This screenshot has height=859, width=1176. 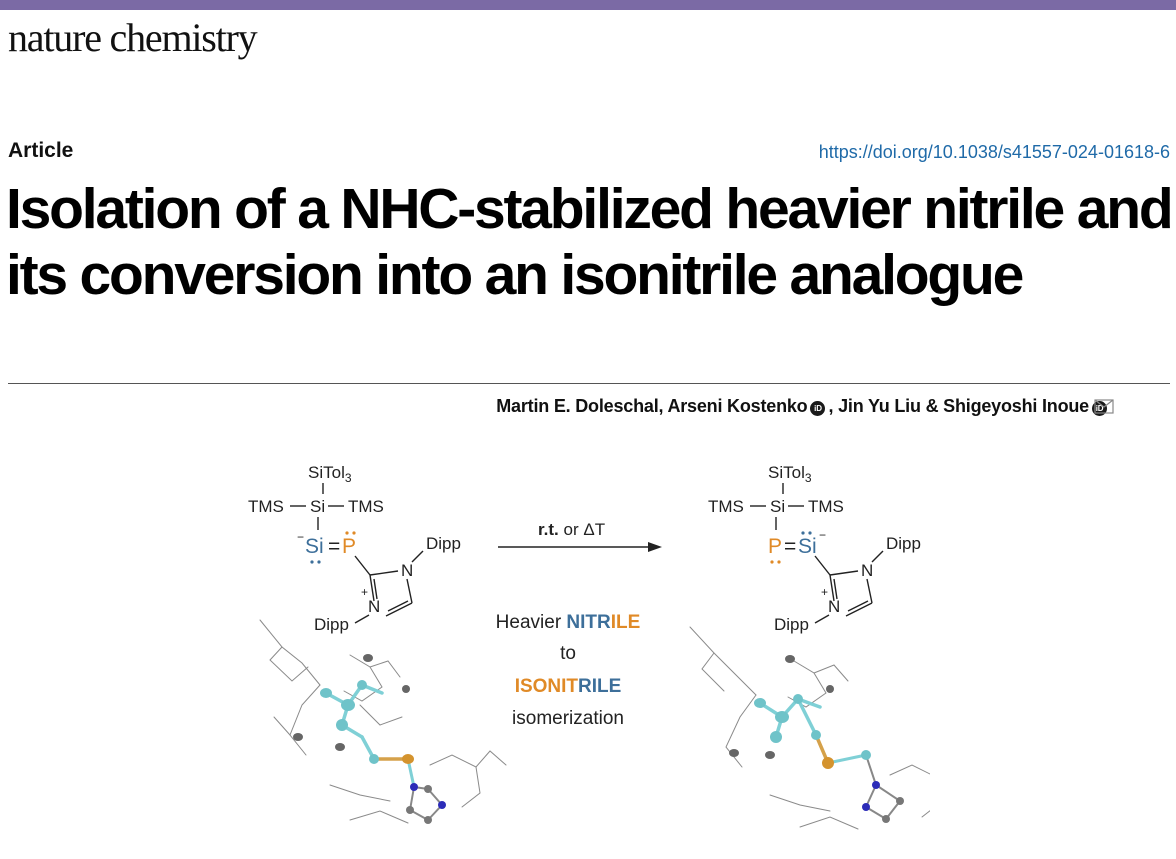 I want to click on author-name: Martin E. Doleschal,, so click(x=582, y=406).